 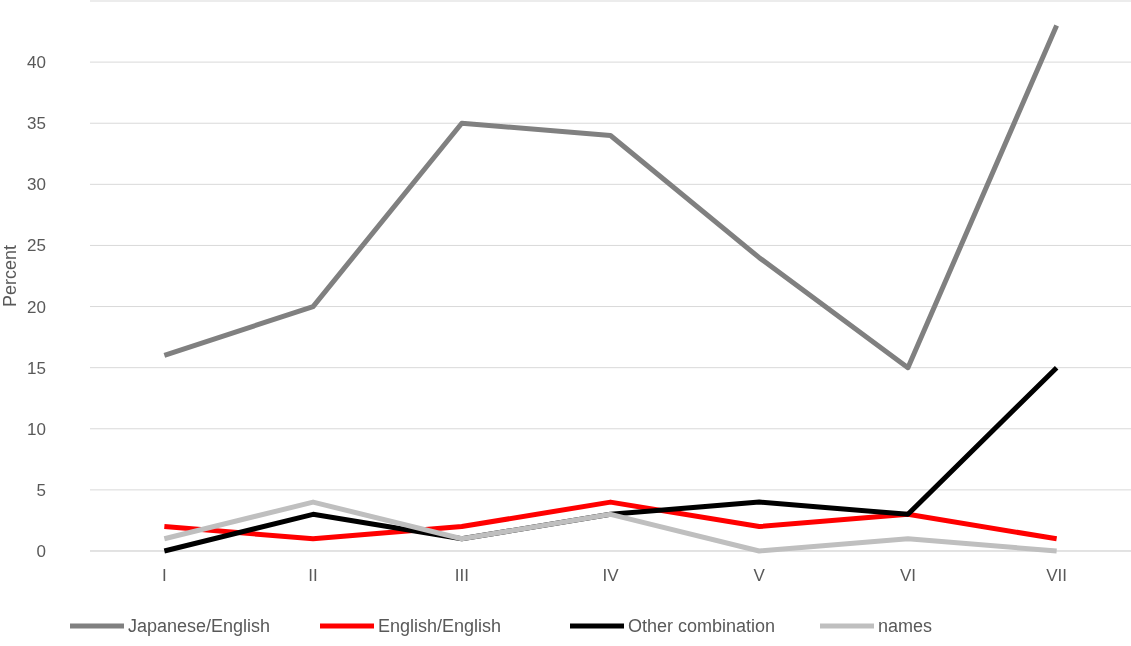 I want to click on y-tick-label: 0, so click(x=41, y=551).